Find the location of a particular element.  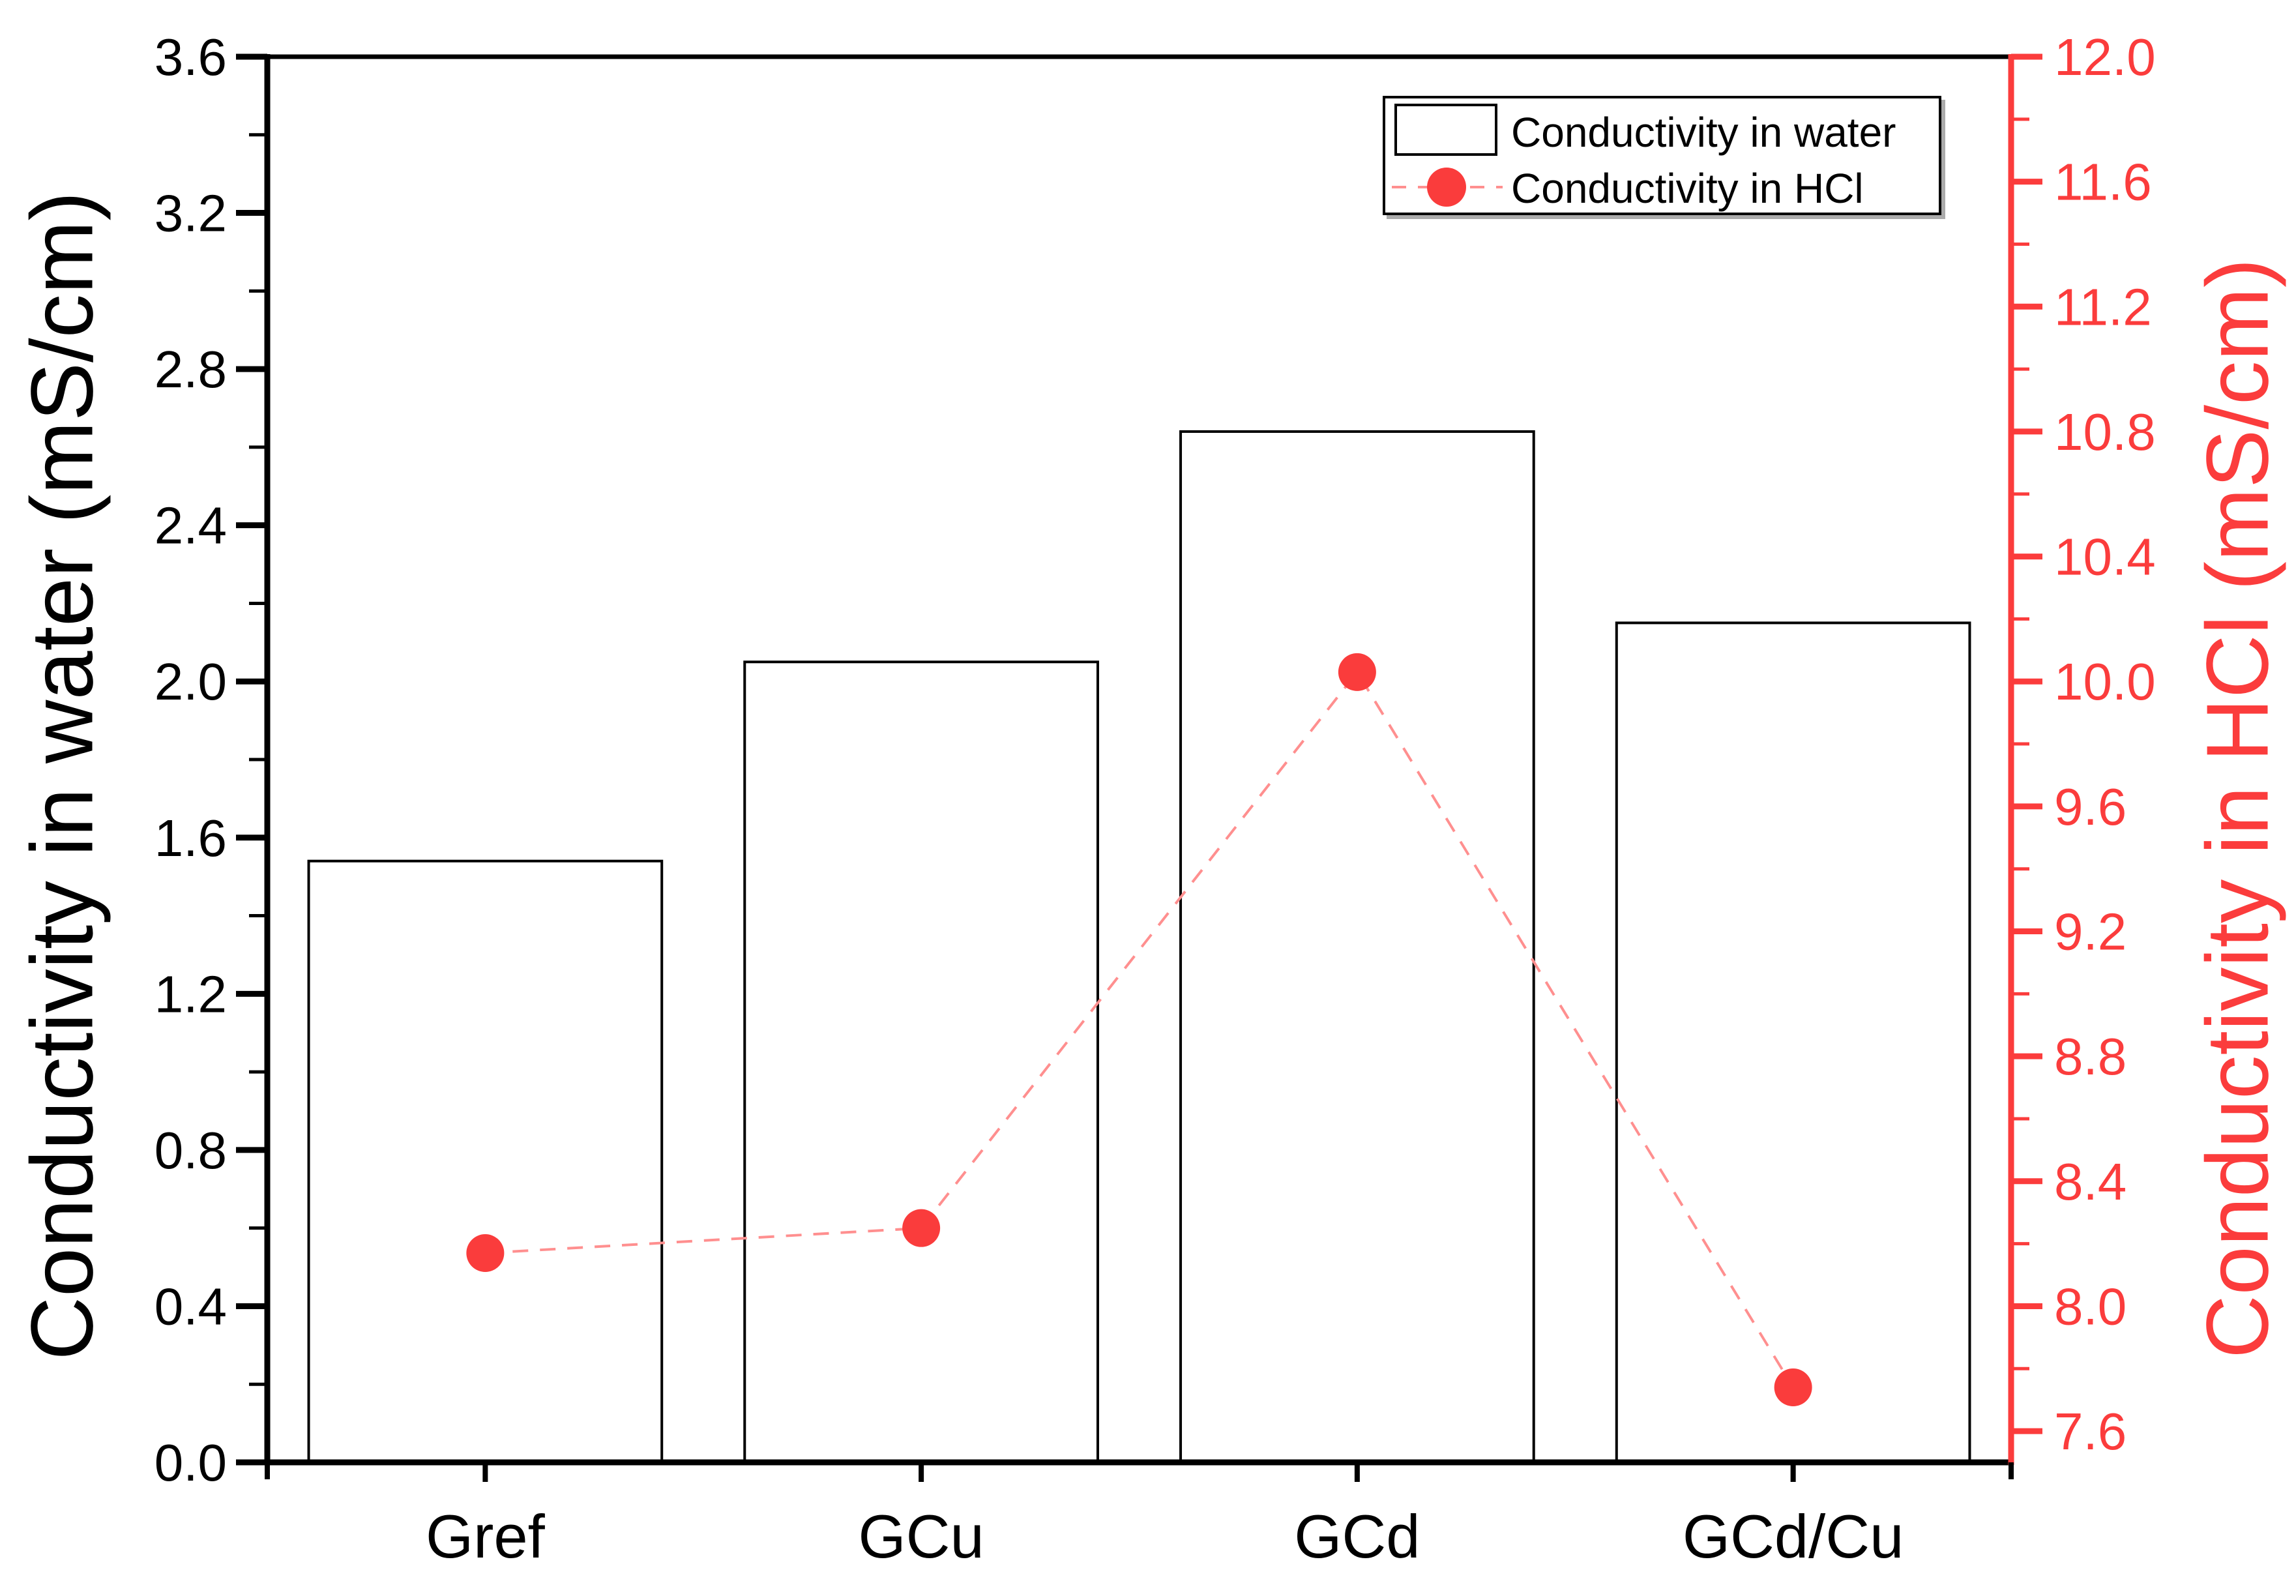

right-tick-label: 7.6 is located at coordinates (2090, 1431).